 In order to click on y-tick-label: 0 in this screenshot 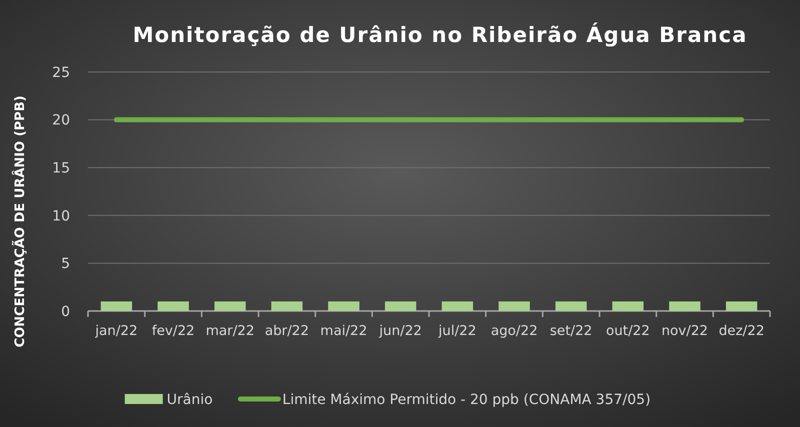, I will do `click(65, 312)`.